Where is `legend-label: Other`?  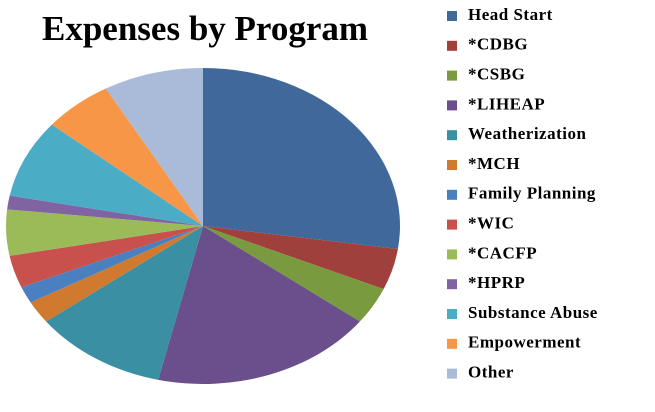 legend-label: Other is located at coordinates (491, 372).